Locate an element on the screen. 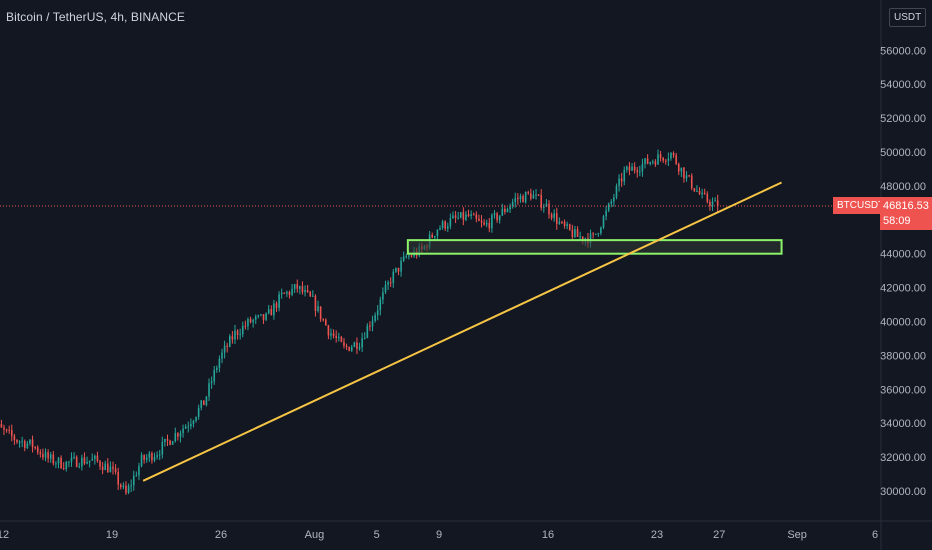 This screenshot has height=550, width=932. symbol-title: Bitcoin / TetherUS, 4h, BINANCE is located at coordinates (95, 17).